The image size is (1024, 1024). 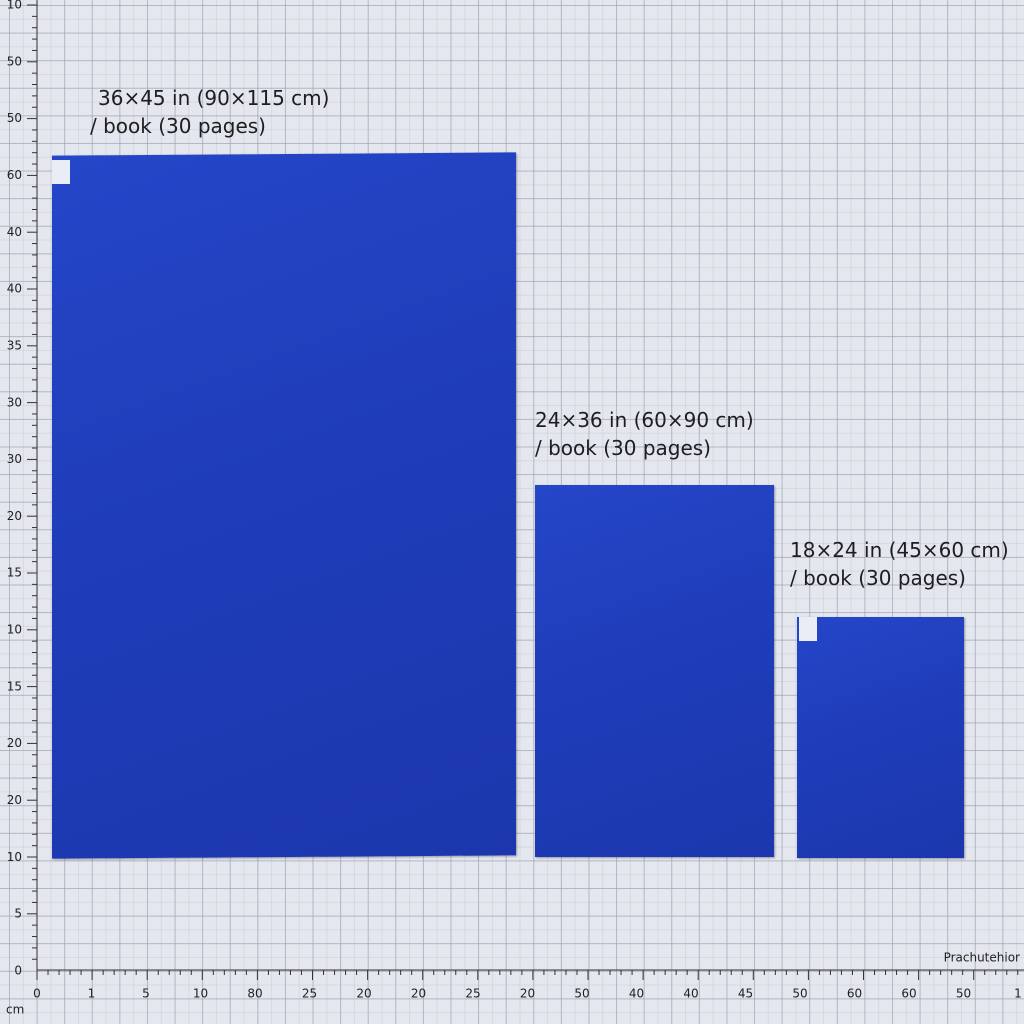 What do you see at coordinates (214, 98) in the screenshot?
I see `caption: 36×45 in (90×115 cm)` at bounding box center [214, 98].